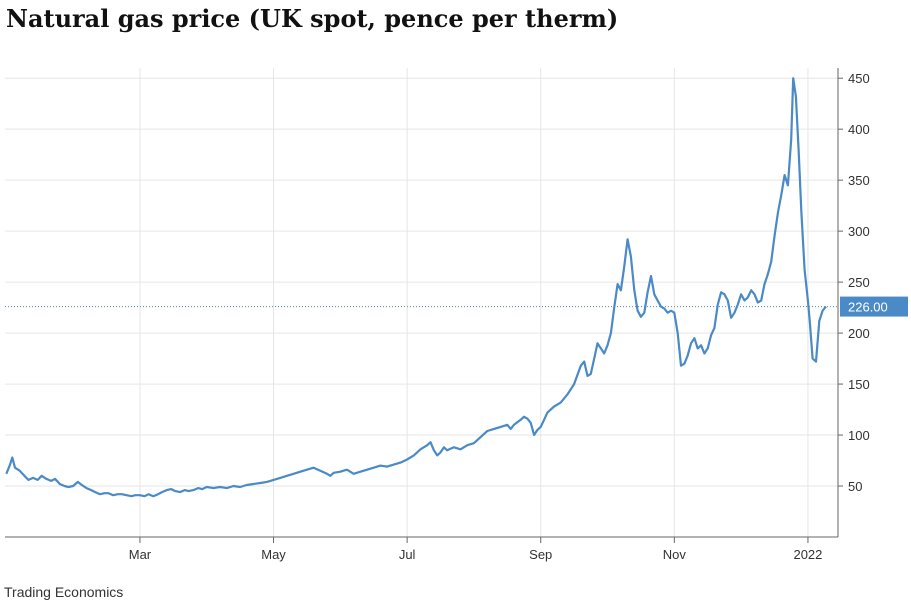 The height and width of the screenshot is (608, 911). What do you see at coordinates (140, 554) in the screenshot?
I see `x-tick-label: Mar` at bounding box center [140, 554].